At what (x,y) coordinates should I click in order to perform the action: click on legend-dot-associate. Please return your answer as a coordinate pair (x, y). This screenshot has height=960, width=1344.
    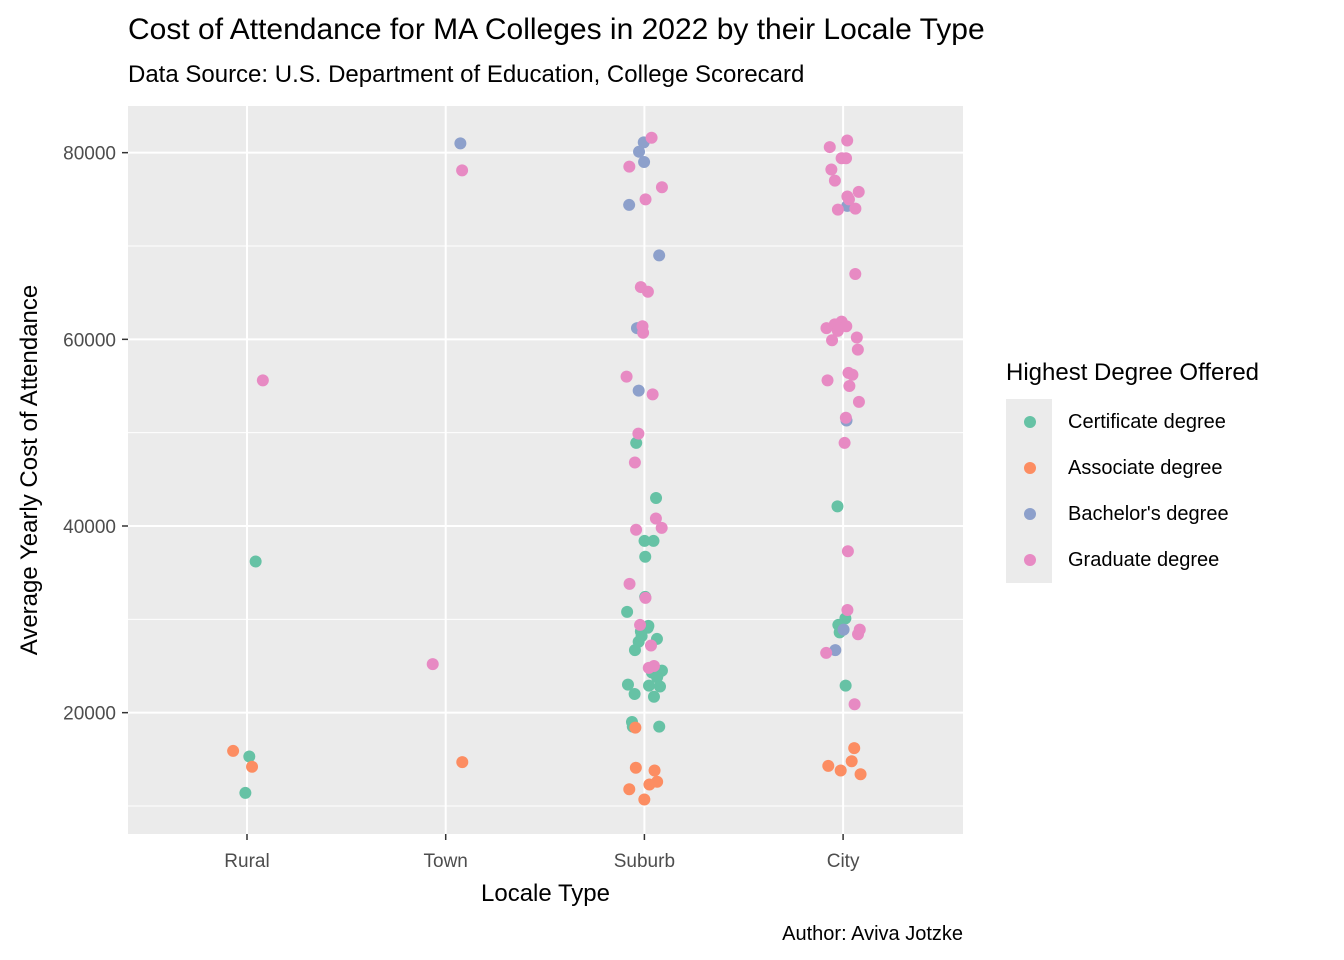
    Looking at the image, I should click on (1030, 468).